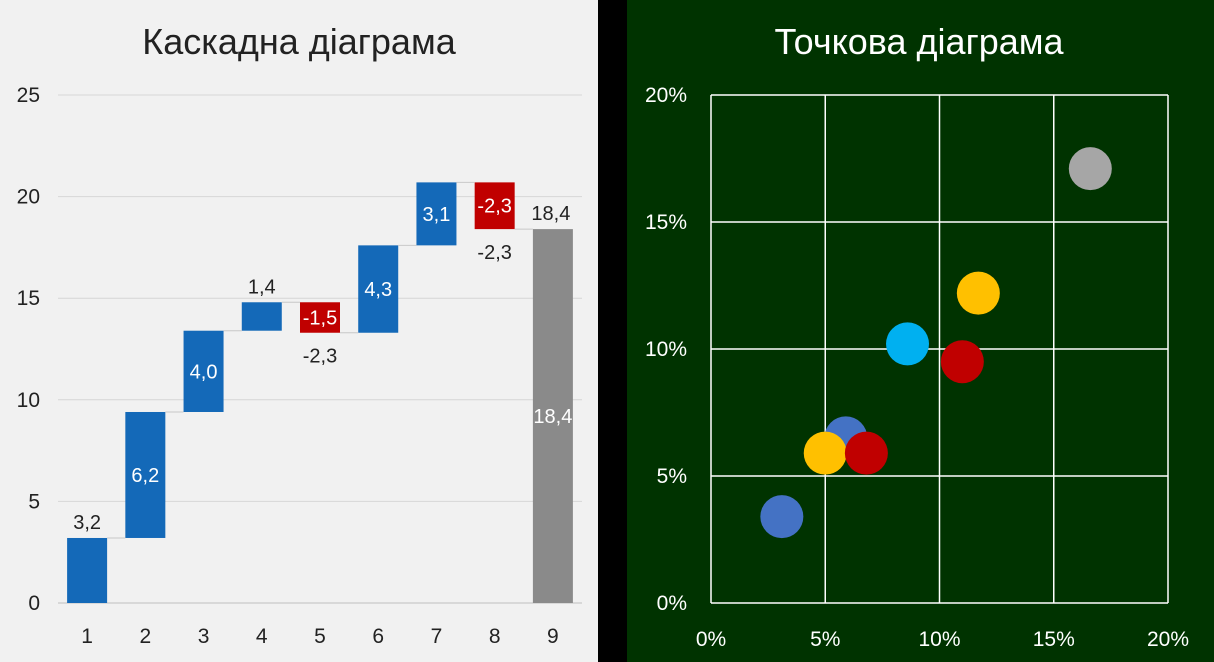  What do you see at coordinates (1054, 639) in the screenshot?
I see `scatter-x-tick-label: 15%` at bounding box center [1054, 639].